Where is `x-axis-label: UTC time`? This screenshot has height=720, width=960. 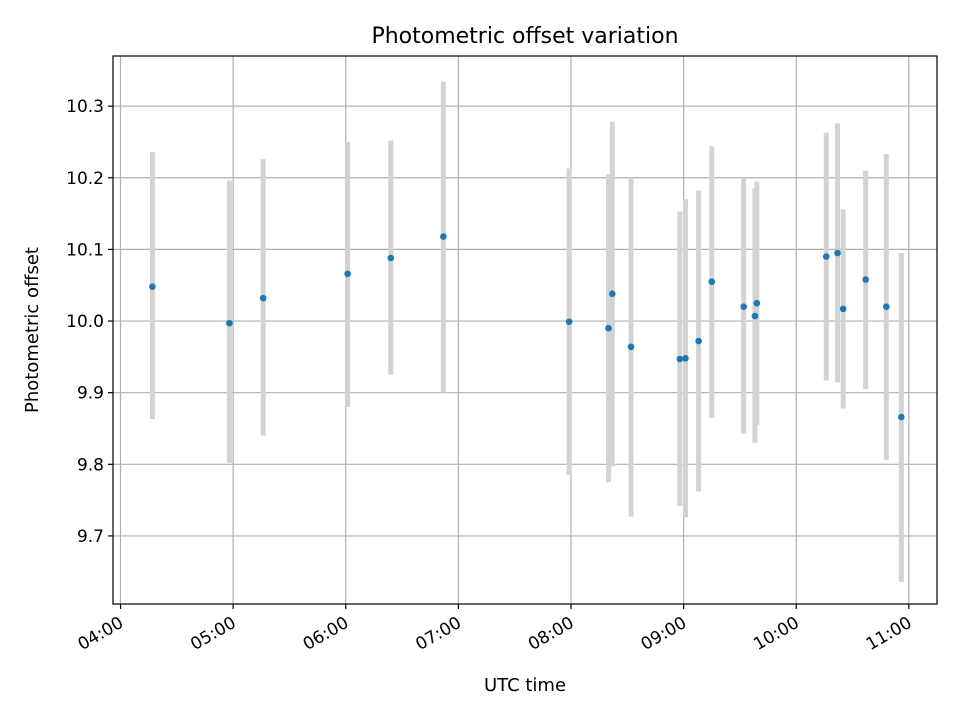
x-axis-label: UTC time is located at coordinates (525, 685).